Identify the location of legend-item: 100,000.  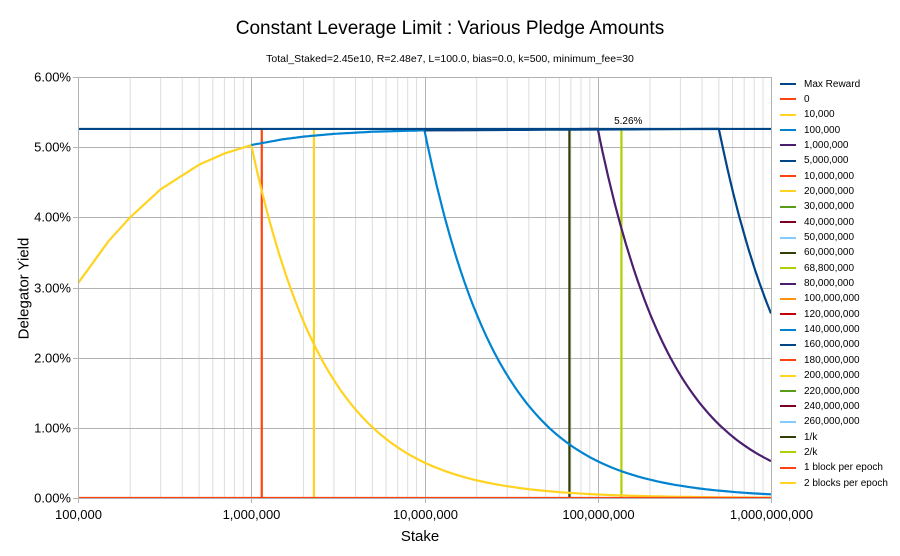
(810, 130).